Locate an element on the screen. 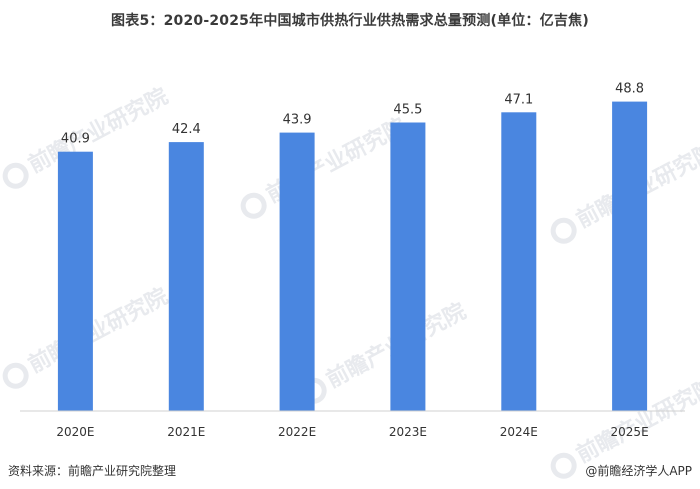 Image resolution: width=700 pixels, height=489 pixels. x-tick-label-2020E: 2020E is located at coordinates (75, 432).